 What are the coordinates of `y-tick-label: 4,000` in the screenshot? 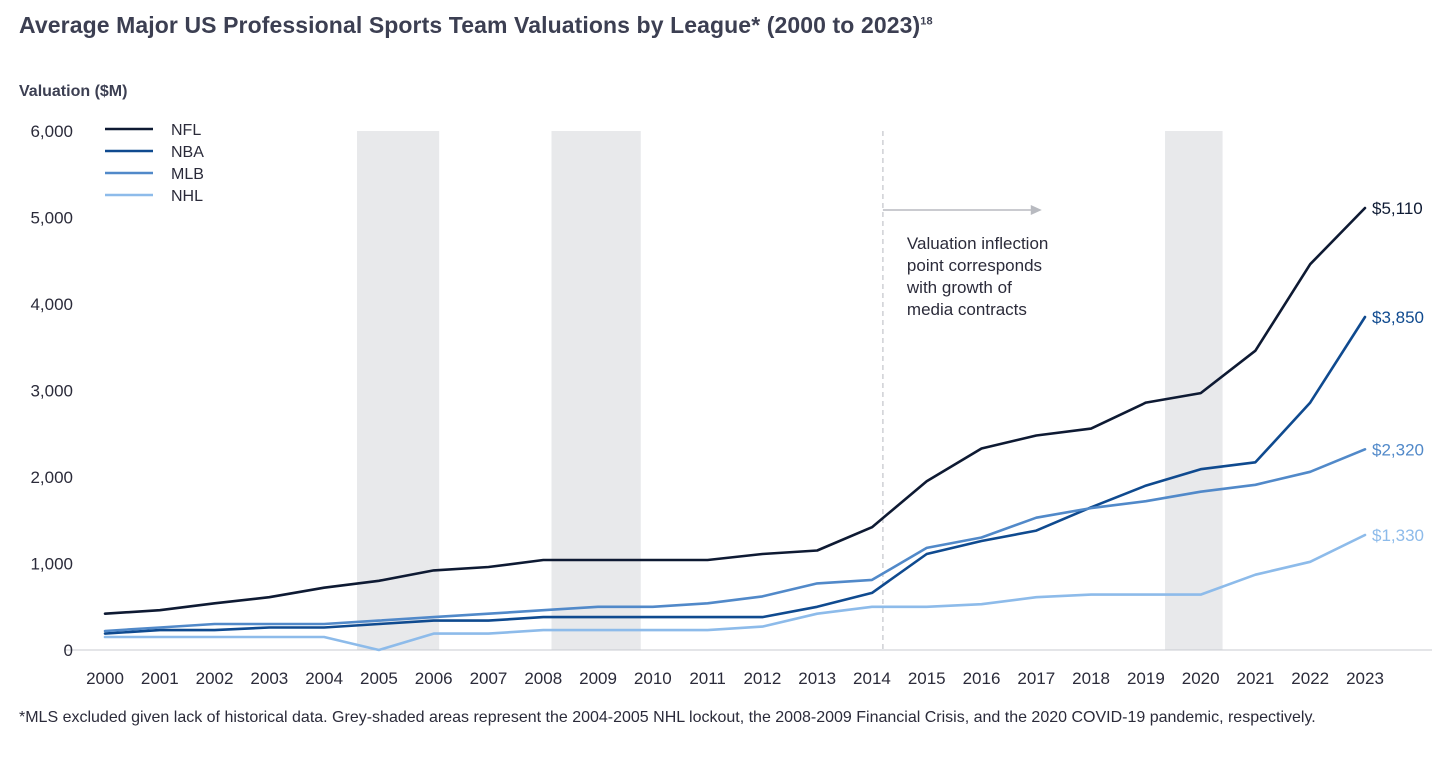 It's located at (51, 304).